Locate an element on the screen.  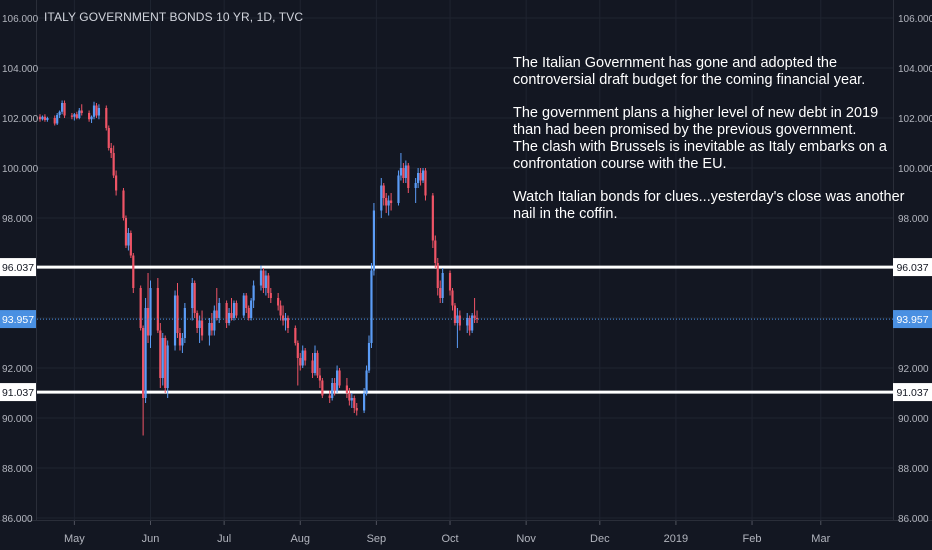
time-axis: May Jun Jul Aug Sep Oct Nov Dec 2019 Feb Mar is located at coordinates (447, 533).